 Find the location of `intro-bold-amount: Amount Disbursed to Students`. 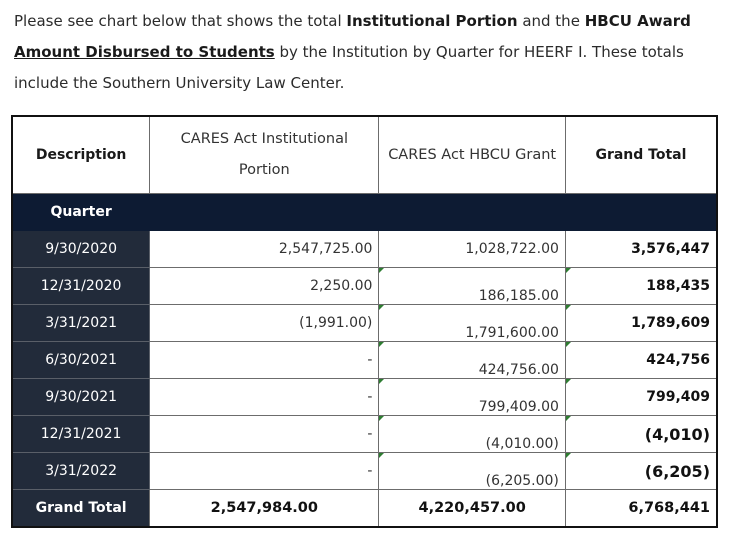

intro-bold-amount: Amount Disbursed to Students is located at coordinates (144, 52).